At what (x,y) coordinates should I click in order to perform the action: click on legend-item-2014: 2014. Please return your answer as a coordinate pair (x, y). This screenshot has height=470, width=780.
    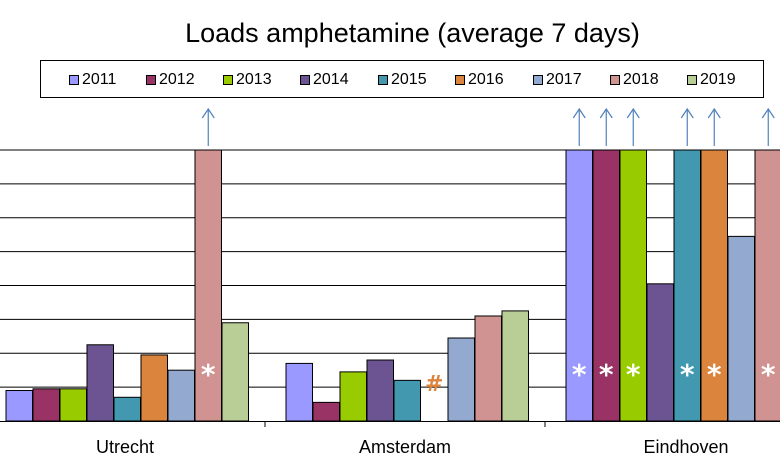
    Looking at the image, I should click on (324, 80).